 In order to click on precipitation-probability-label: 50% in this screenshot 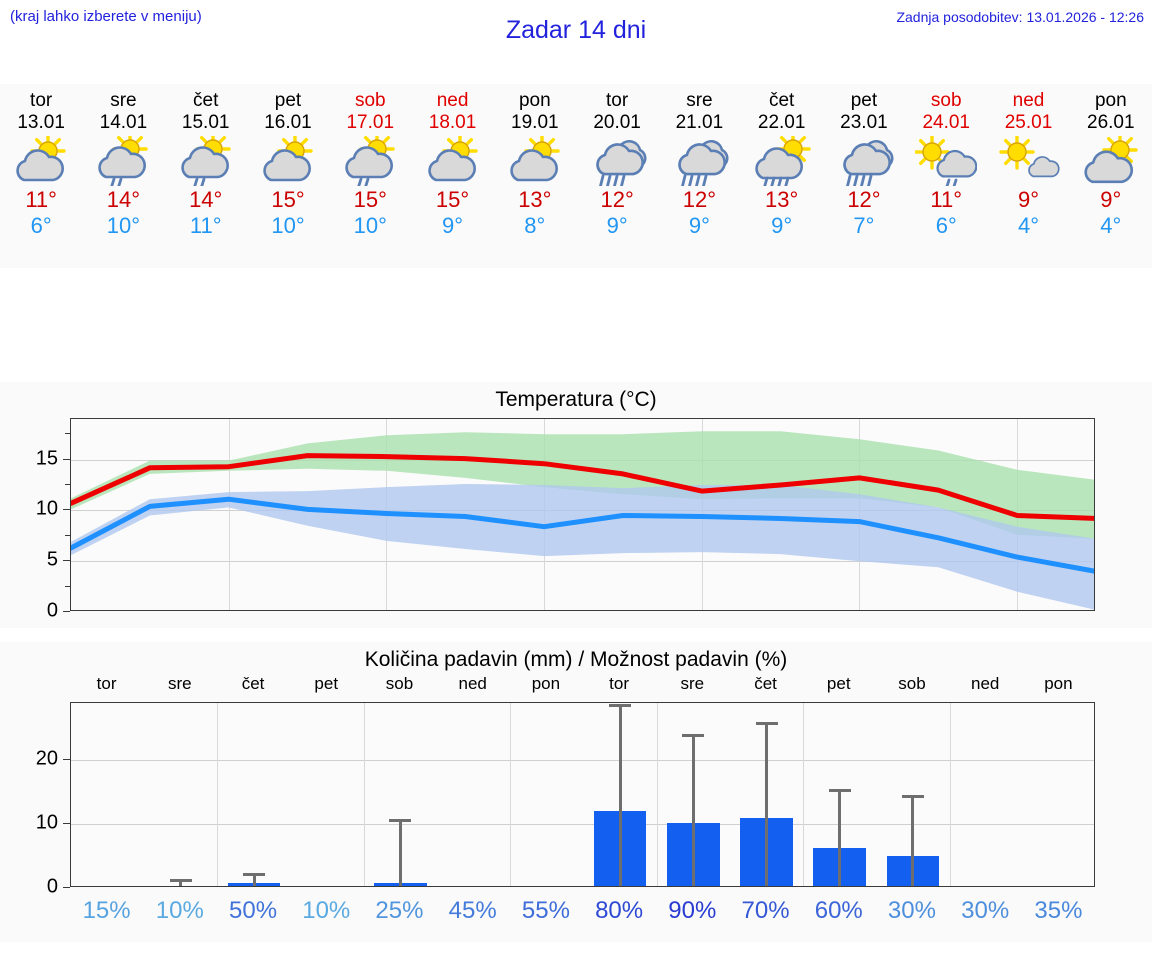, I will do `click(253, 910)`.